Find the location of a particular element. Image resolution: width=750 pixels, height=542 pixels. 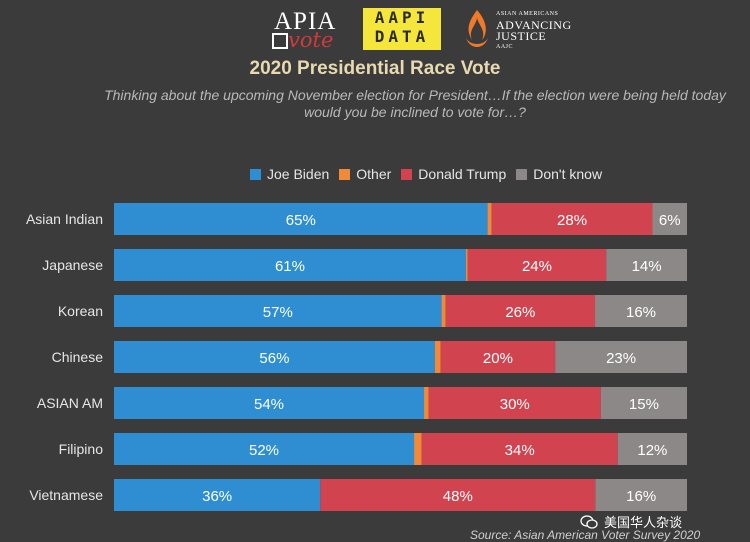

data-label: 52% is located at coordinates (264, 450).